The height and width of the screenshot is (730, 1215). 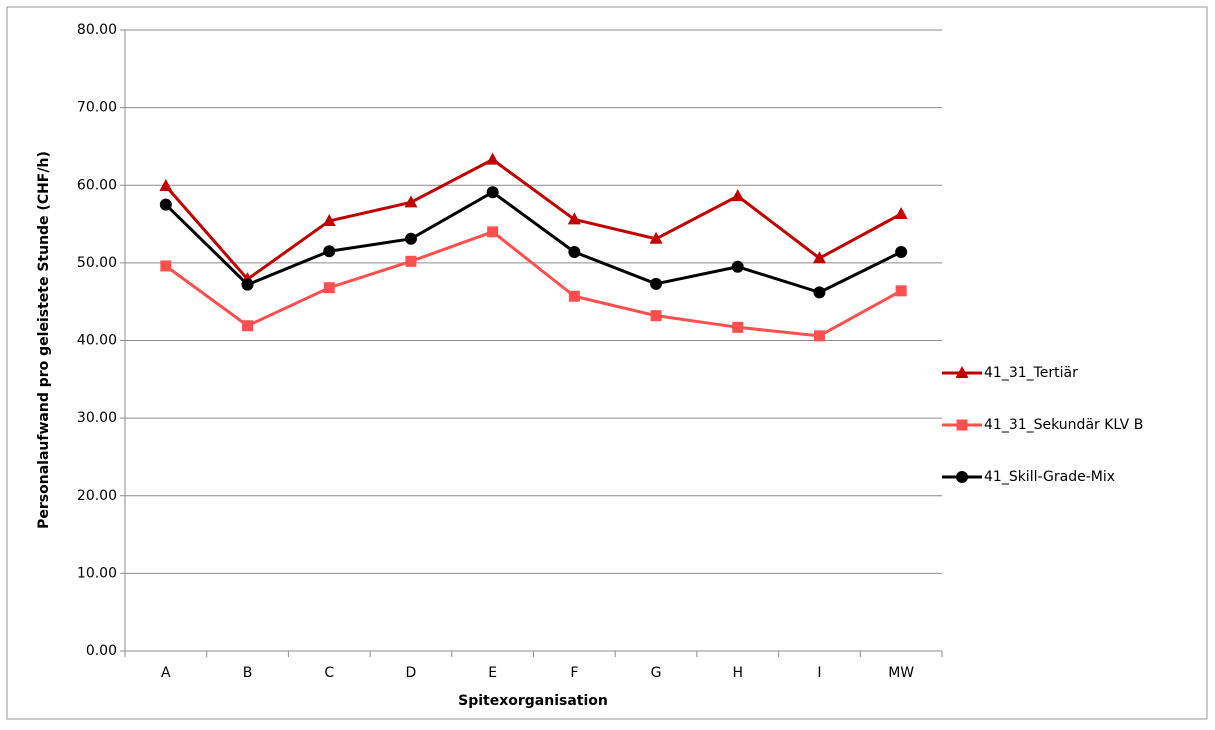 I want to click on y-tick-label: 20.00, so click(x=97, y=496).